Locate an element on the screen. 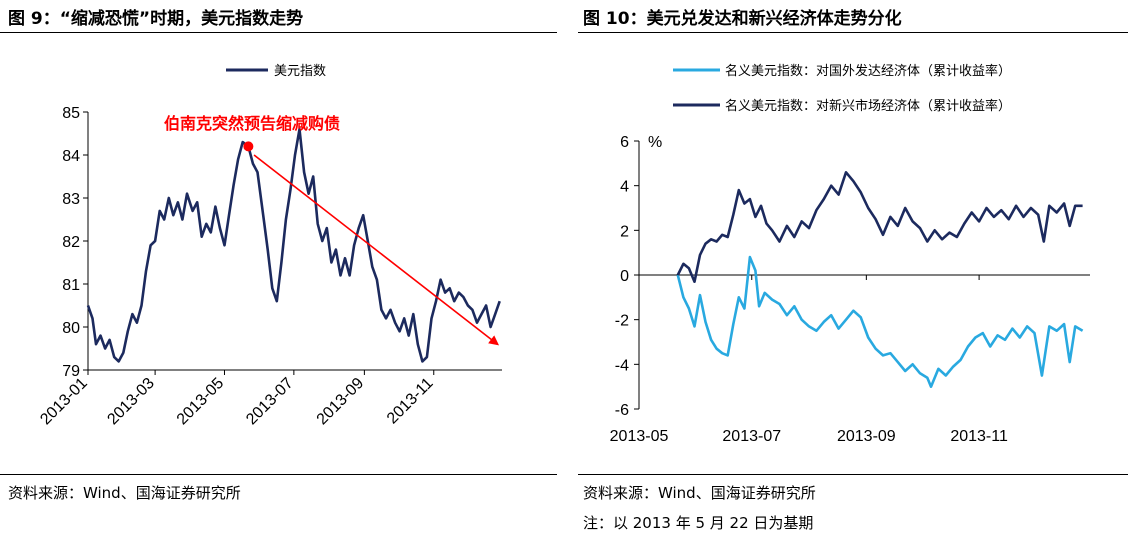 The width and height of the screenshot is (1128, 540). y-tick-label: 82 is located at coordinates (71, 242).